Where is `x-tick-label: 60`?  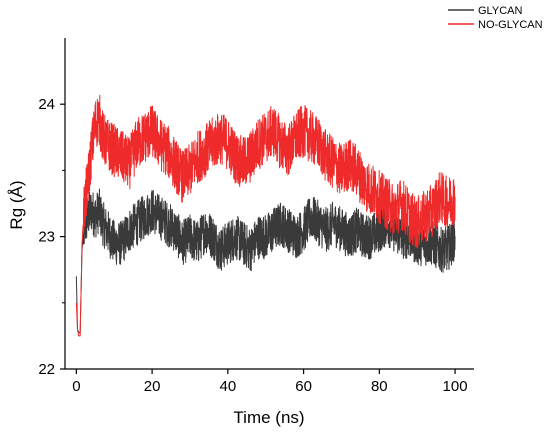 x-tick-label: 60 is located at coordinates (303, 386).